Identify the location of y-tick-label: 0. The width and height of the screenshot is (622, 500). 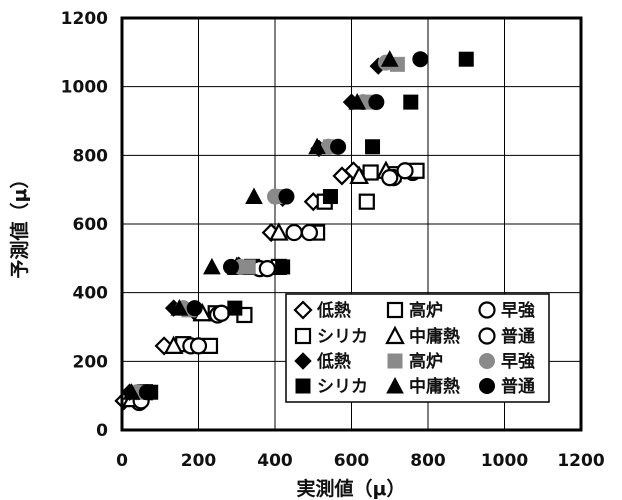
(102, 431).